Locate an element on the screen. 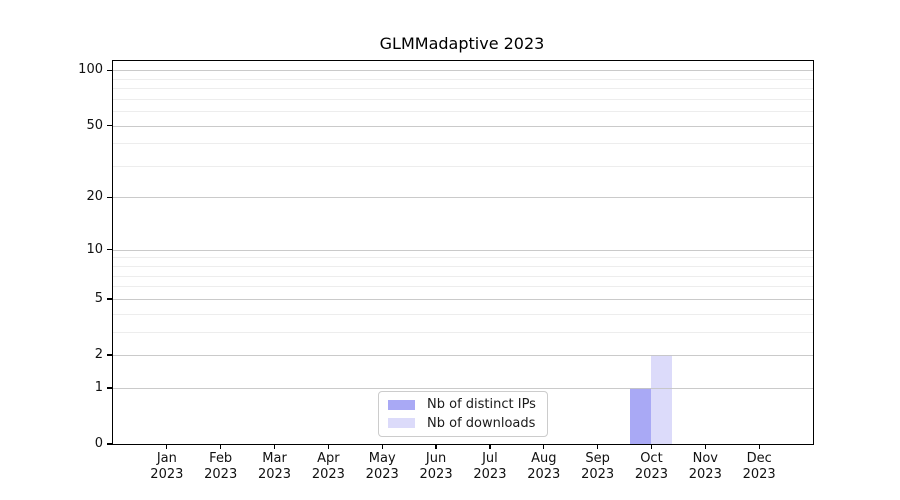 The width and height of the screenshot is (900, 500). y-tick-label: 0 is located at coordinates (98, 443).